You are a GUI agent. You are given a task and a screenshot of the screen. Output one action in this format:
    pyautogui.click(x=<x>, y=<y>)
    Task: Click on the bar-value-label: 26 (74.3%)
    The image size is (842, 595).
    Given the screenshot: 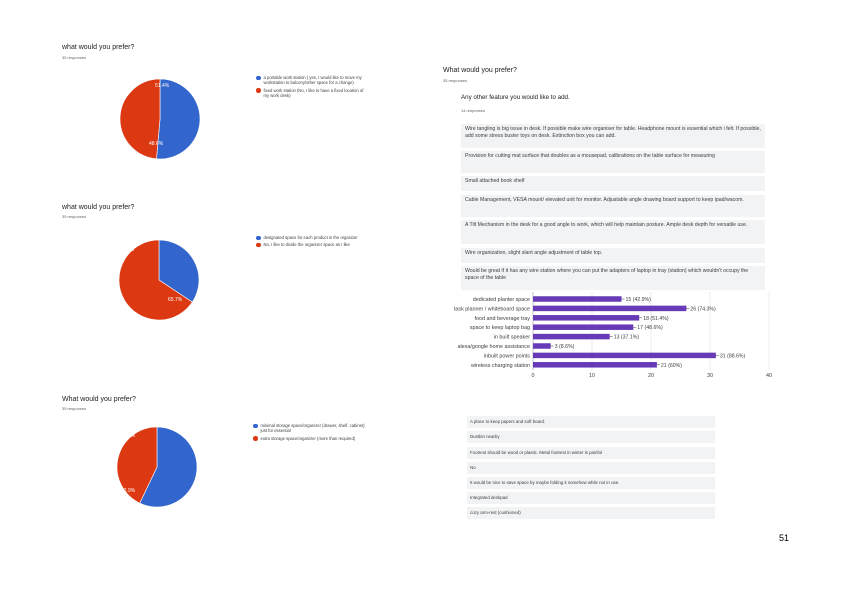 What is the action you would take?
    pyautogui.click(x=703, y=309)
    